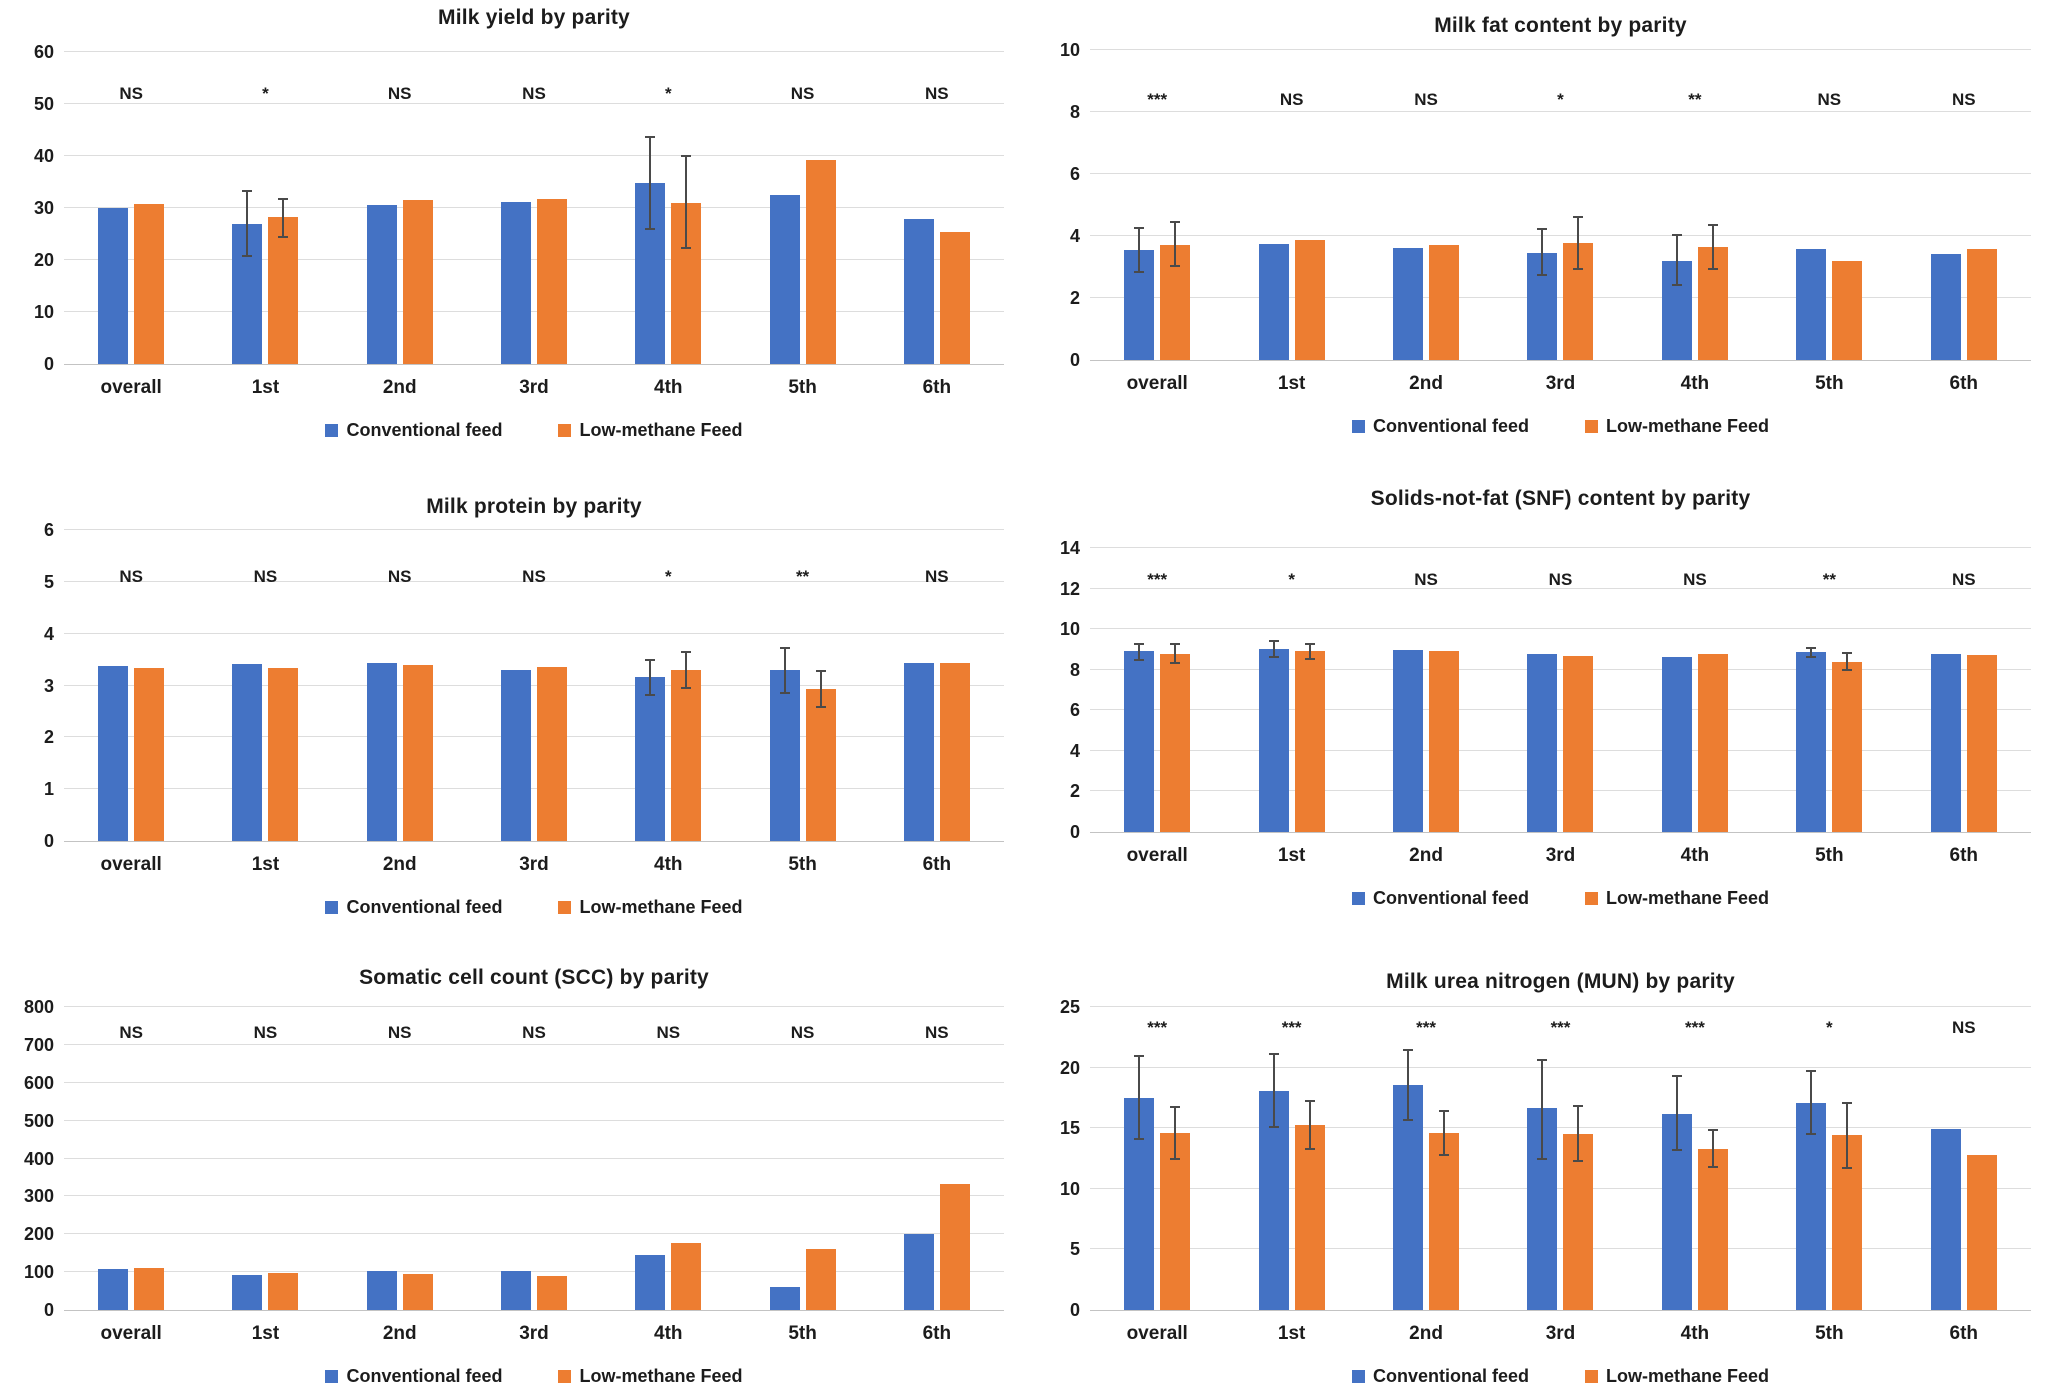 Image resolution: width=2053 pixels, height=1396 pixels. Describe the element at coordinates (802, 1333) in the screenshot. I see `x-axis-category-label: 5th` at that location.